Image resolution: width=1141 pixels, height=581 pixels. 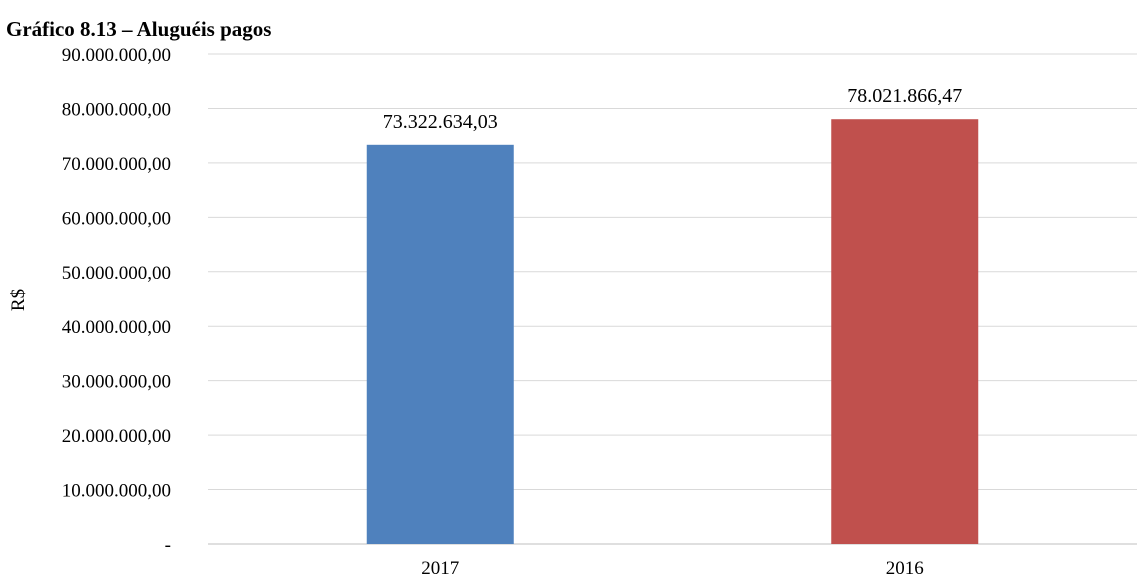 I want to click on y-tick-label: 20.000.000,00, so click(x=116, y=436).